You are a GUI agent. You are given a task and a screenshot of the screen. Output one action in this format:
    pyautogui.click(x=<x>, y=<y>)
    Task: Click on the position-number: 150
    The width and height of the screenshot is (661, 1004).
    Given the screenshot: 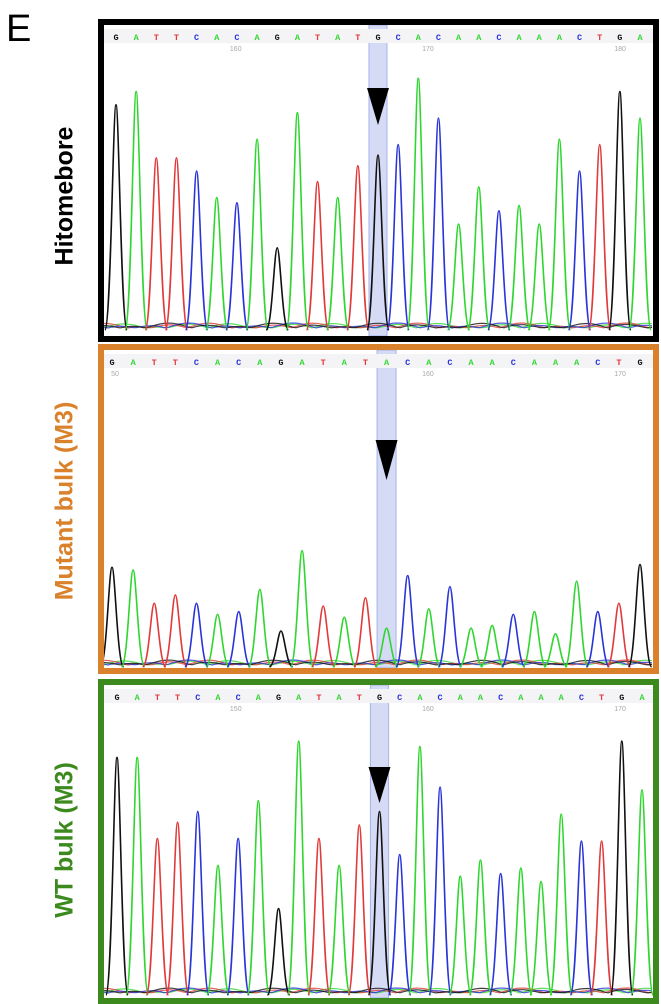 What is the action you would take?
    pyautogui.click(x=236, y=709)
    